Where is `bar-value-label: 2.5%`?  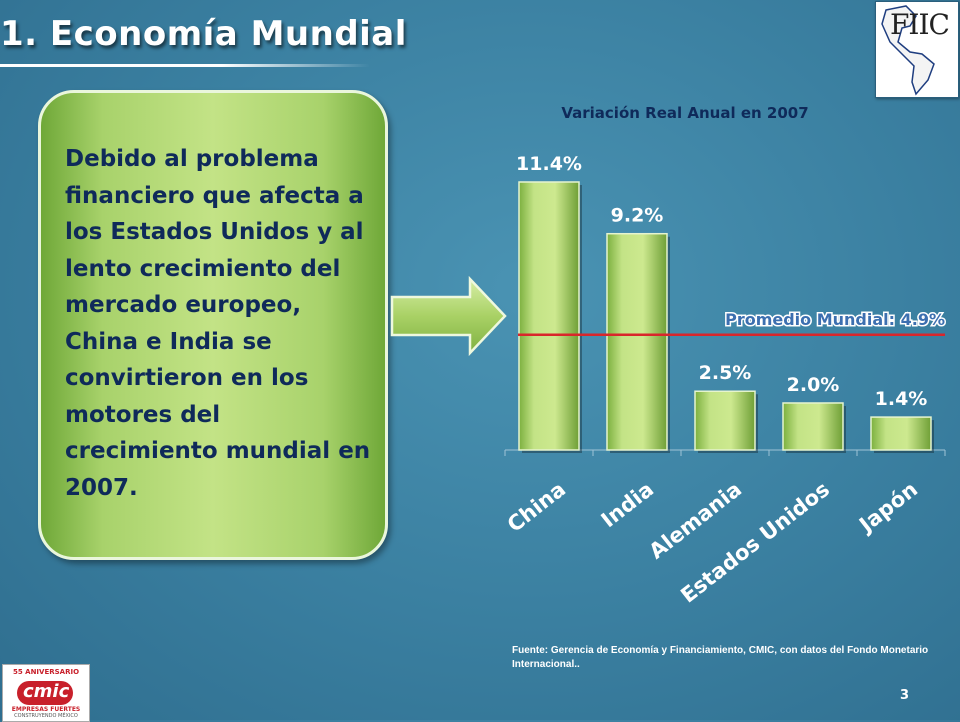
bar-value-label: 2.5% is located at coordinates (725, 373).